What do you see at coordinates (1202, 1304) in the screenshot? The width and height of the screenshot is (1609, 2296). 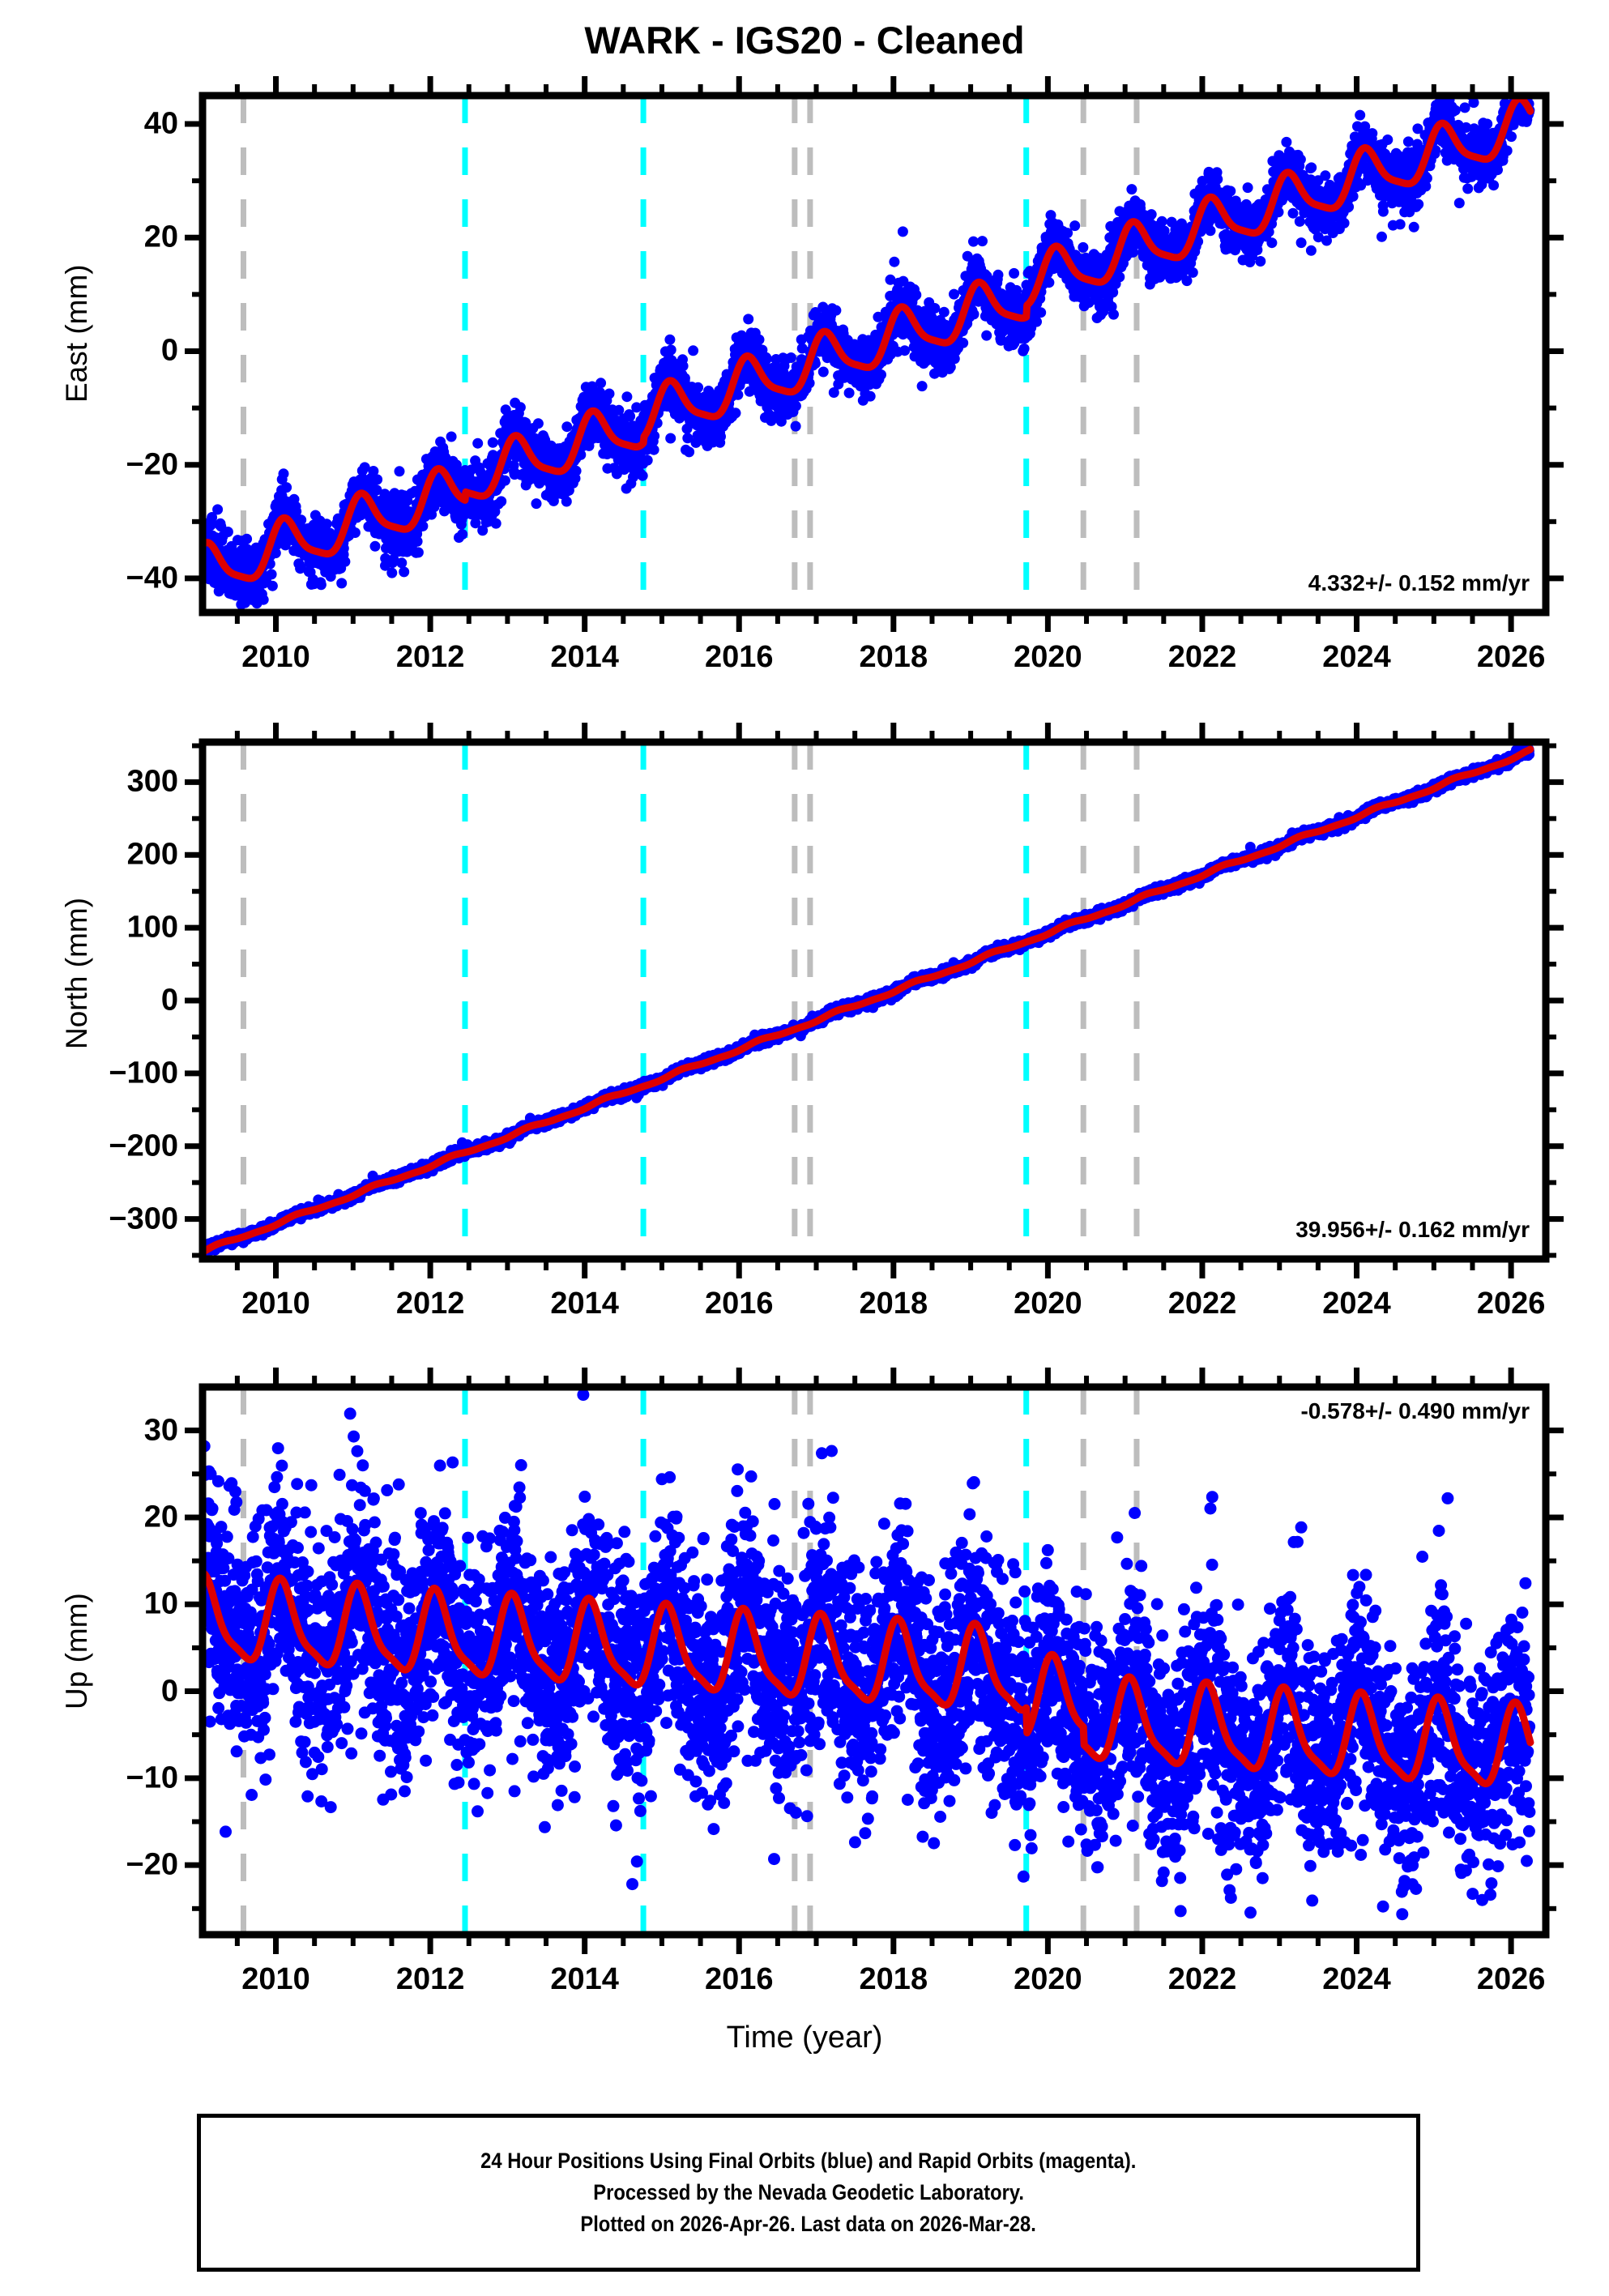 I see `x-tick-label-north-6: 2022` at bounding box center [1202, 1304].